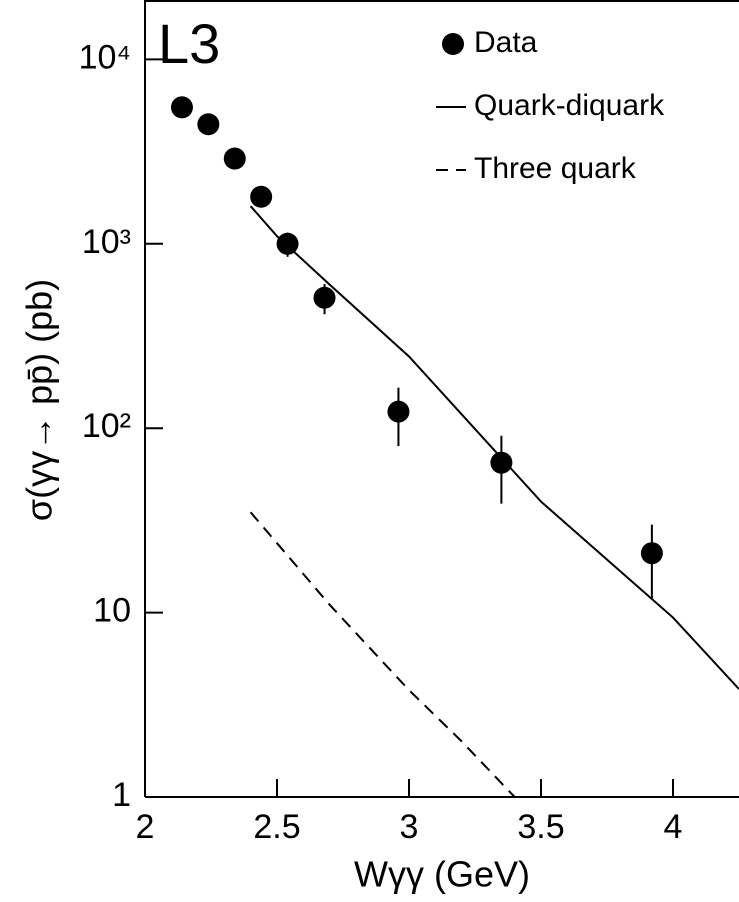 The height and width of the screenshot is (902, 739). I want to click on legend-label: Data, so click(506, 42).